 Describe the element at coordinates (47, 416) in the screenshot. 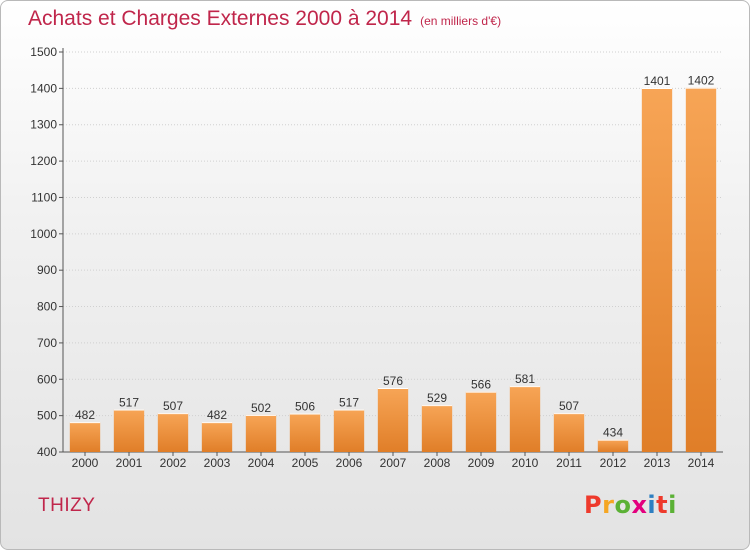

I see `y-tick-label: 500` at that location.